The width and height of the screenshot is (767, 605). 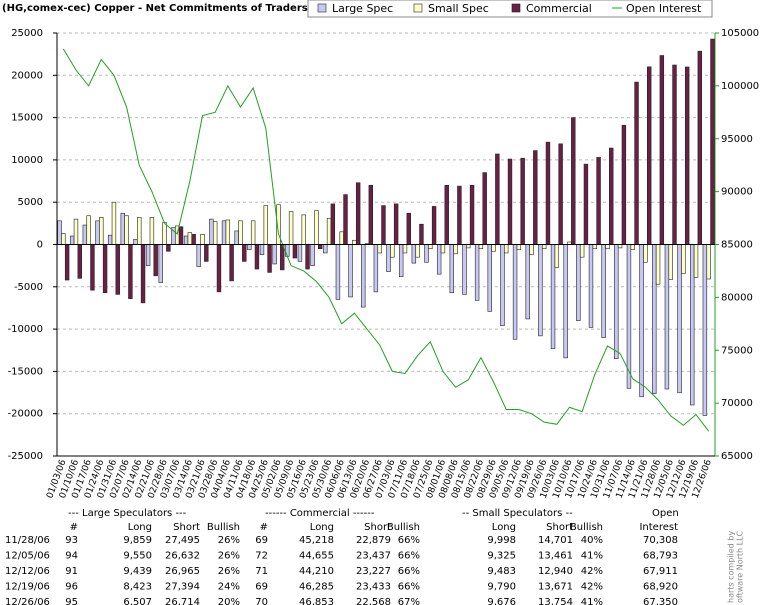 I want to click on table-cell: 44,210, so click(x=316, y=571).